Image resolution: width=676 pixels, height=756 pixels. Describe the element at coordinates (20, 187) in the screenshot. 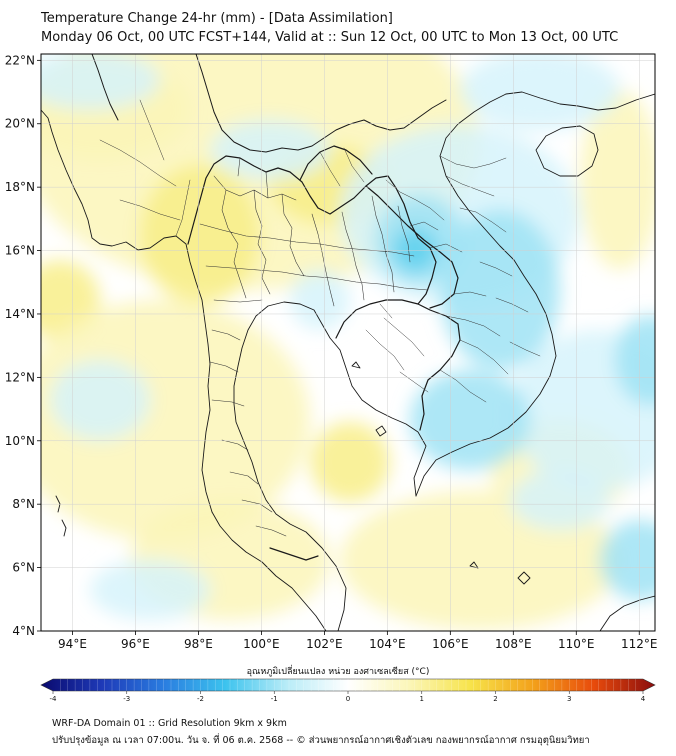

I see `latitude-tick-label: 18°N` at that location.